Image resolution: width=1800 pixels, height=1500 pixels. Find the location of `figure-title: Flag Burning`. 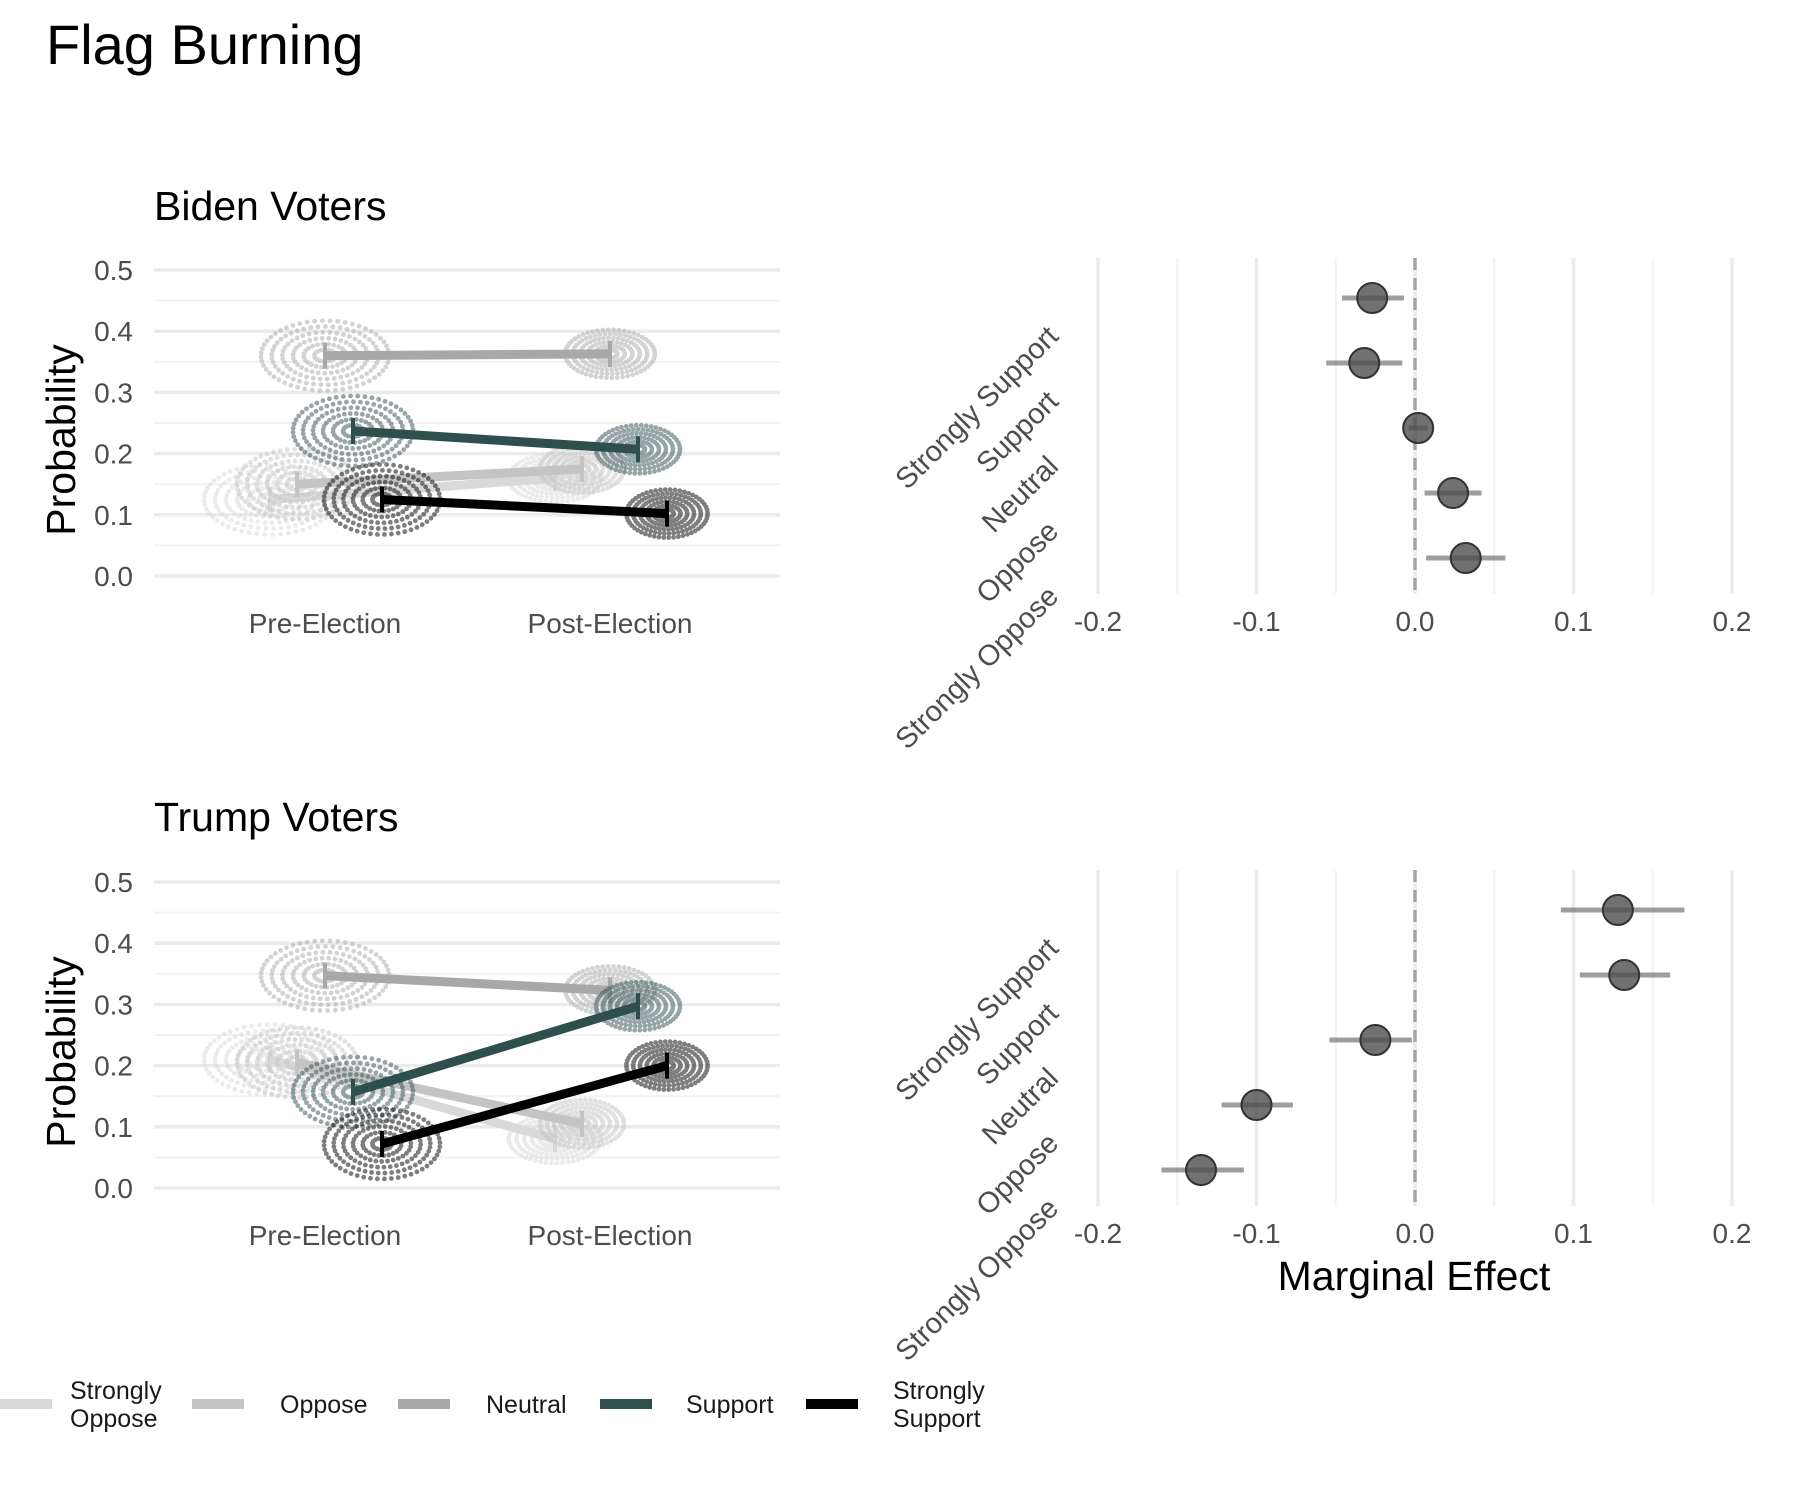

figure-title: Flag Burning is located at coordinates (205, 44).